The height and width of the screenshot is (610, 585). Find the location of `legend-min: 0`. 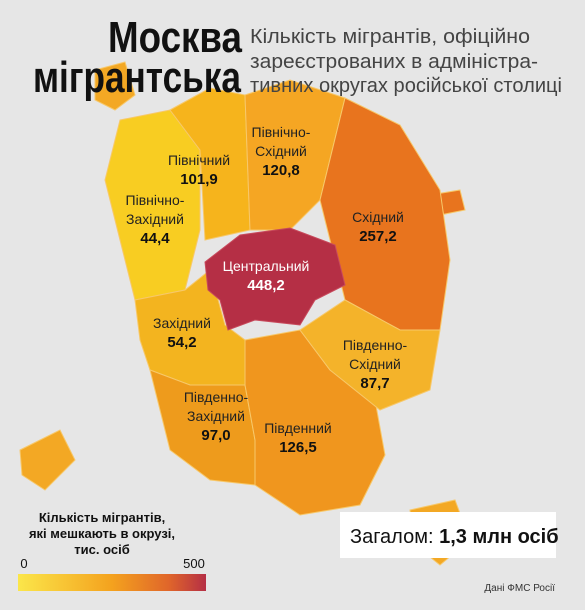

legend-min: 0 is located at coordinates (23, 563).